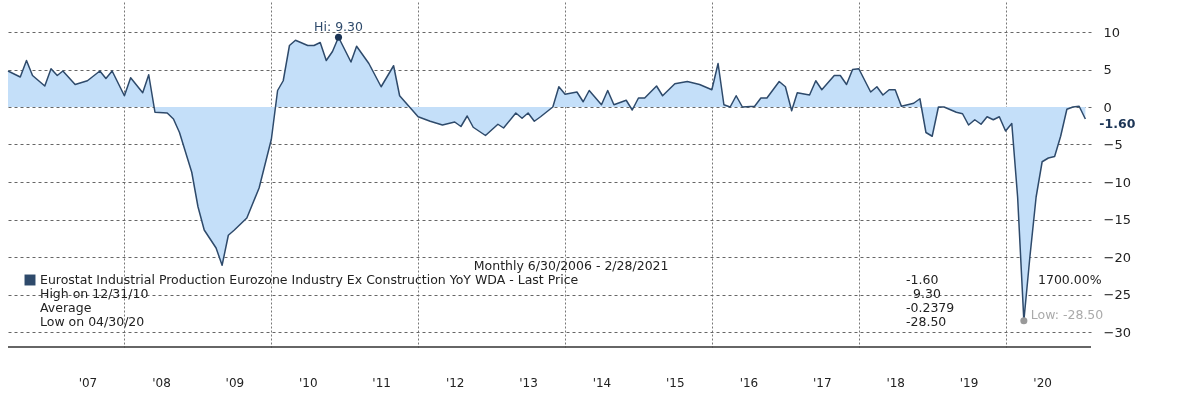 Image resolution: width=1184 pixels, height=411 pixels. What do you see at coordinates (92, 321) in the screenshot?
I see `annotation: Low on 04/30/20` at bounding box center [92, 321].